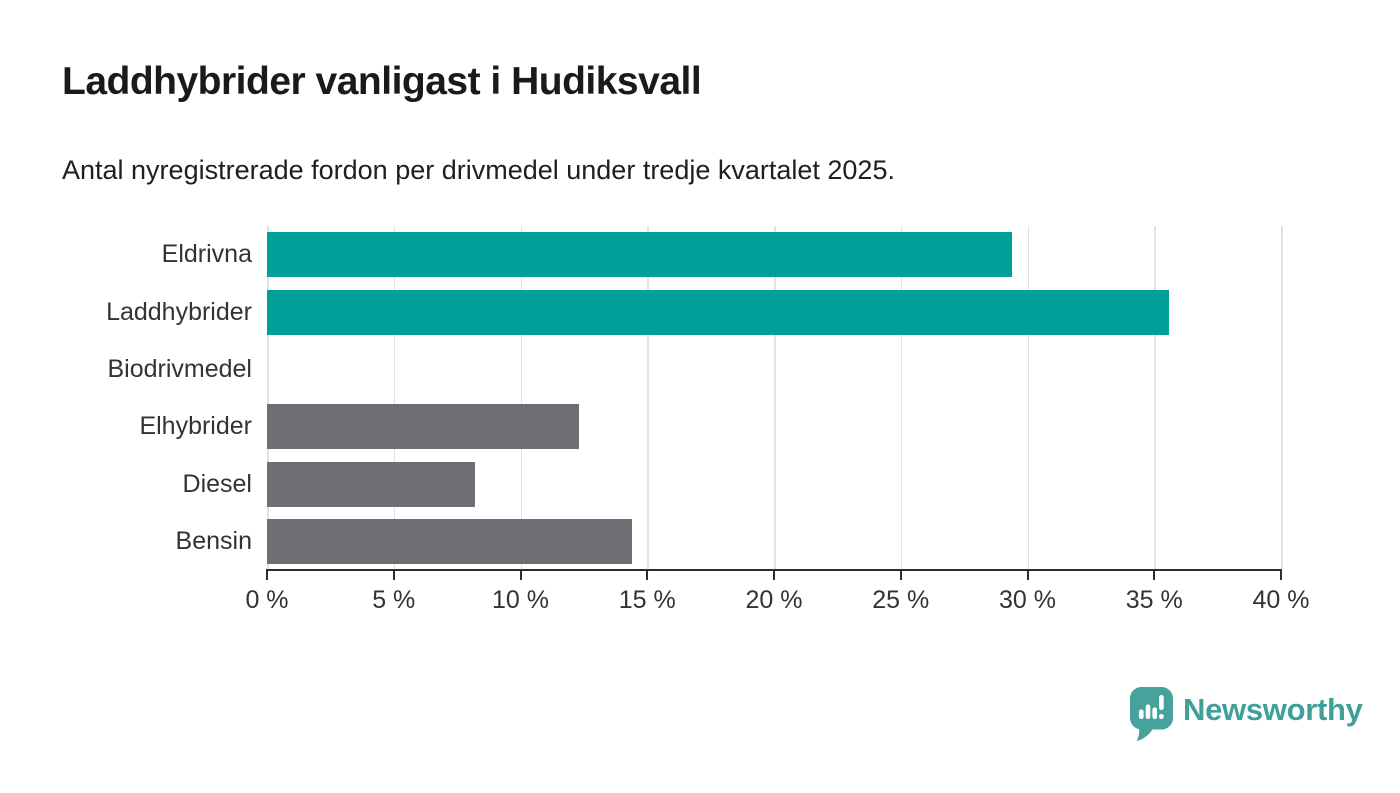 The height and width of the screenshot is (793, 1400). Describe the element at coordinates (718, 312) in the screenshot. I see `bar-laddhybrider` at that location.